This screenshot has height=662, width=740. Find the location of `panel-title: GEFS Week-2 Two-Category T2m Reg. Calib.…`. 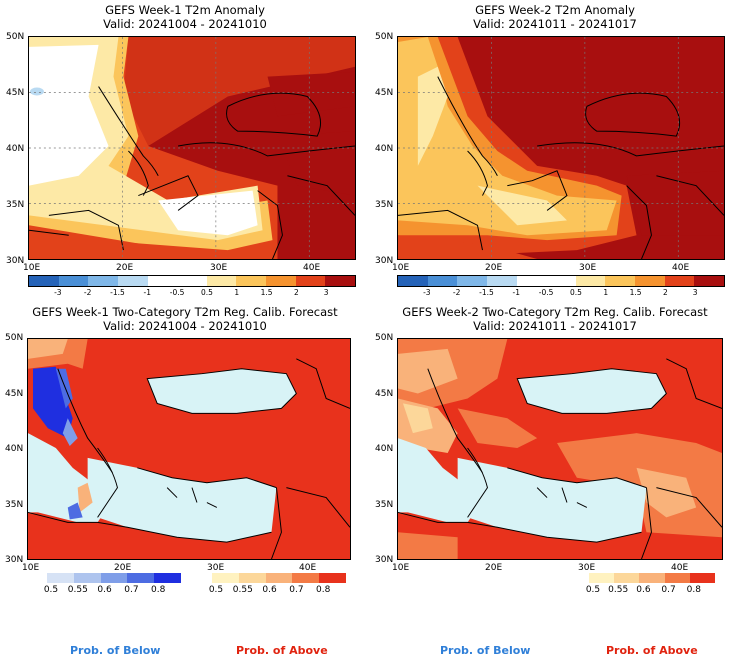

panel-title: GEFS Week-2 Two-Category T2m Reg. Calib.… is located at coordinates (555, 312).